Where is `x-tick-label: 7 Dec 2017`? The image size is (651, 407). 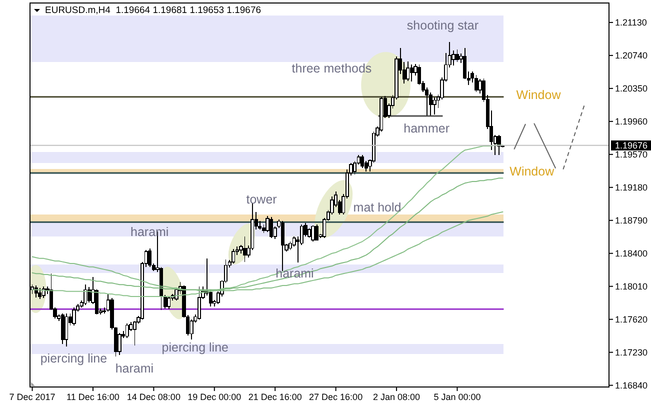 x-tick-label: 7 Dec 2017 is located at coordinates (32, 397).